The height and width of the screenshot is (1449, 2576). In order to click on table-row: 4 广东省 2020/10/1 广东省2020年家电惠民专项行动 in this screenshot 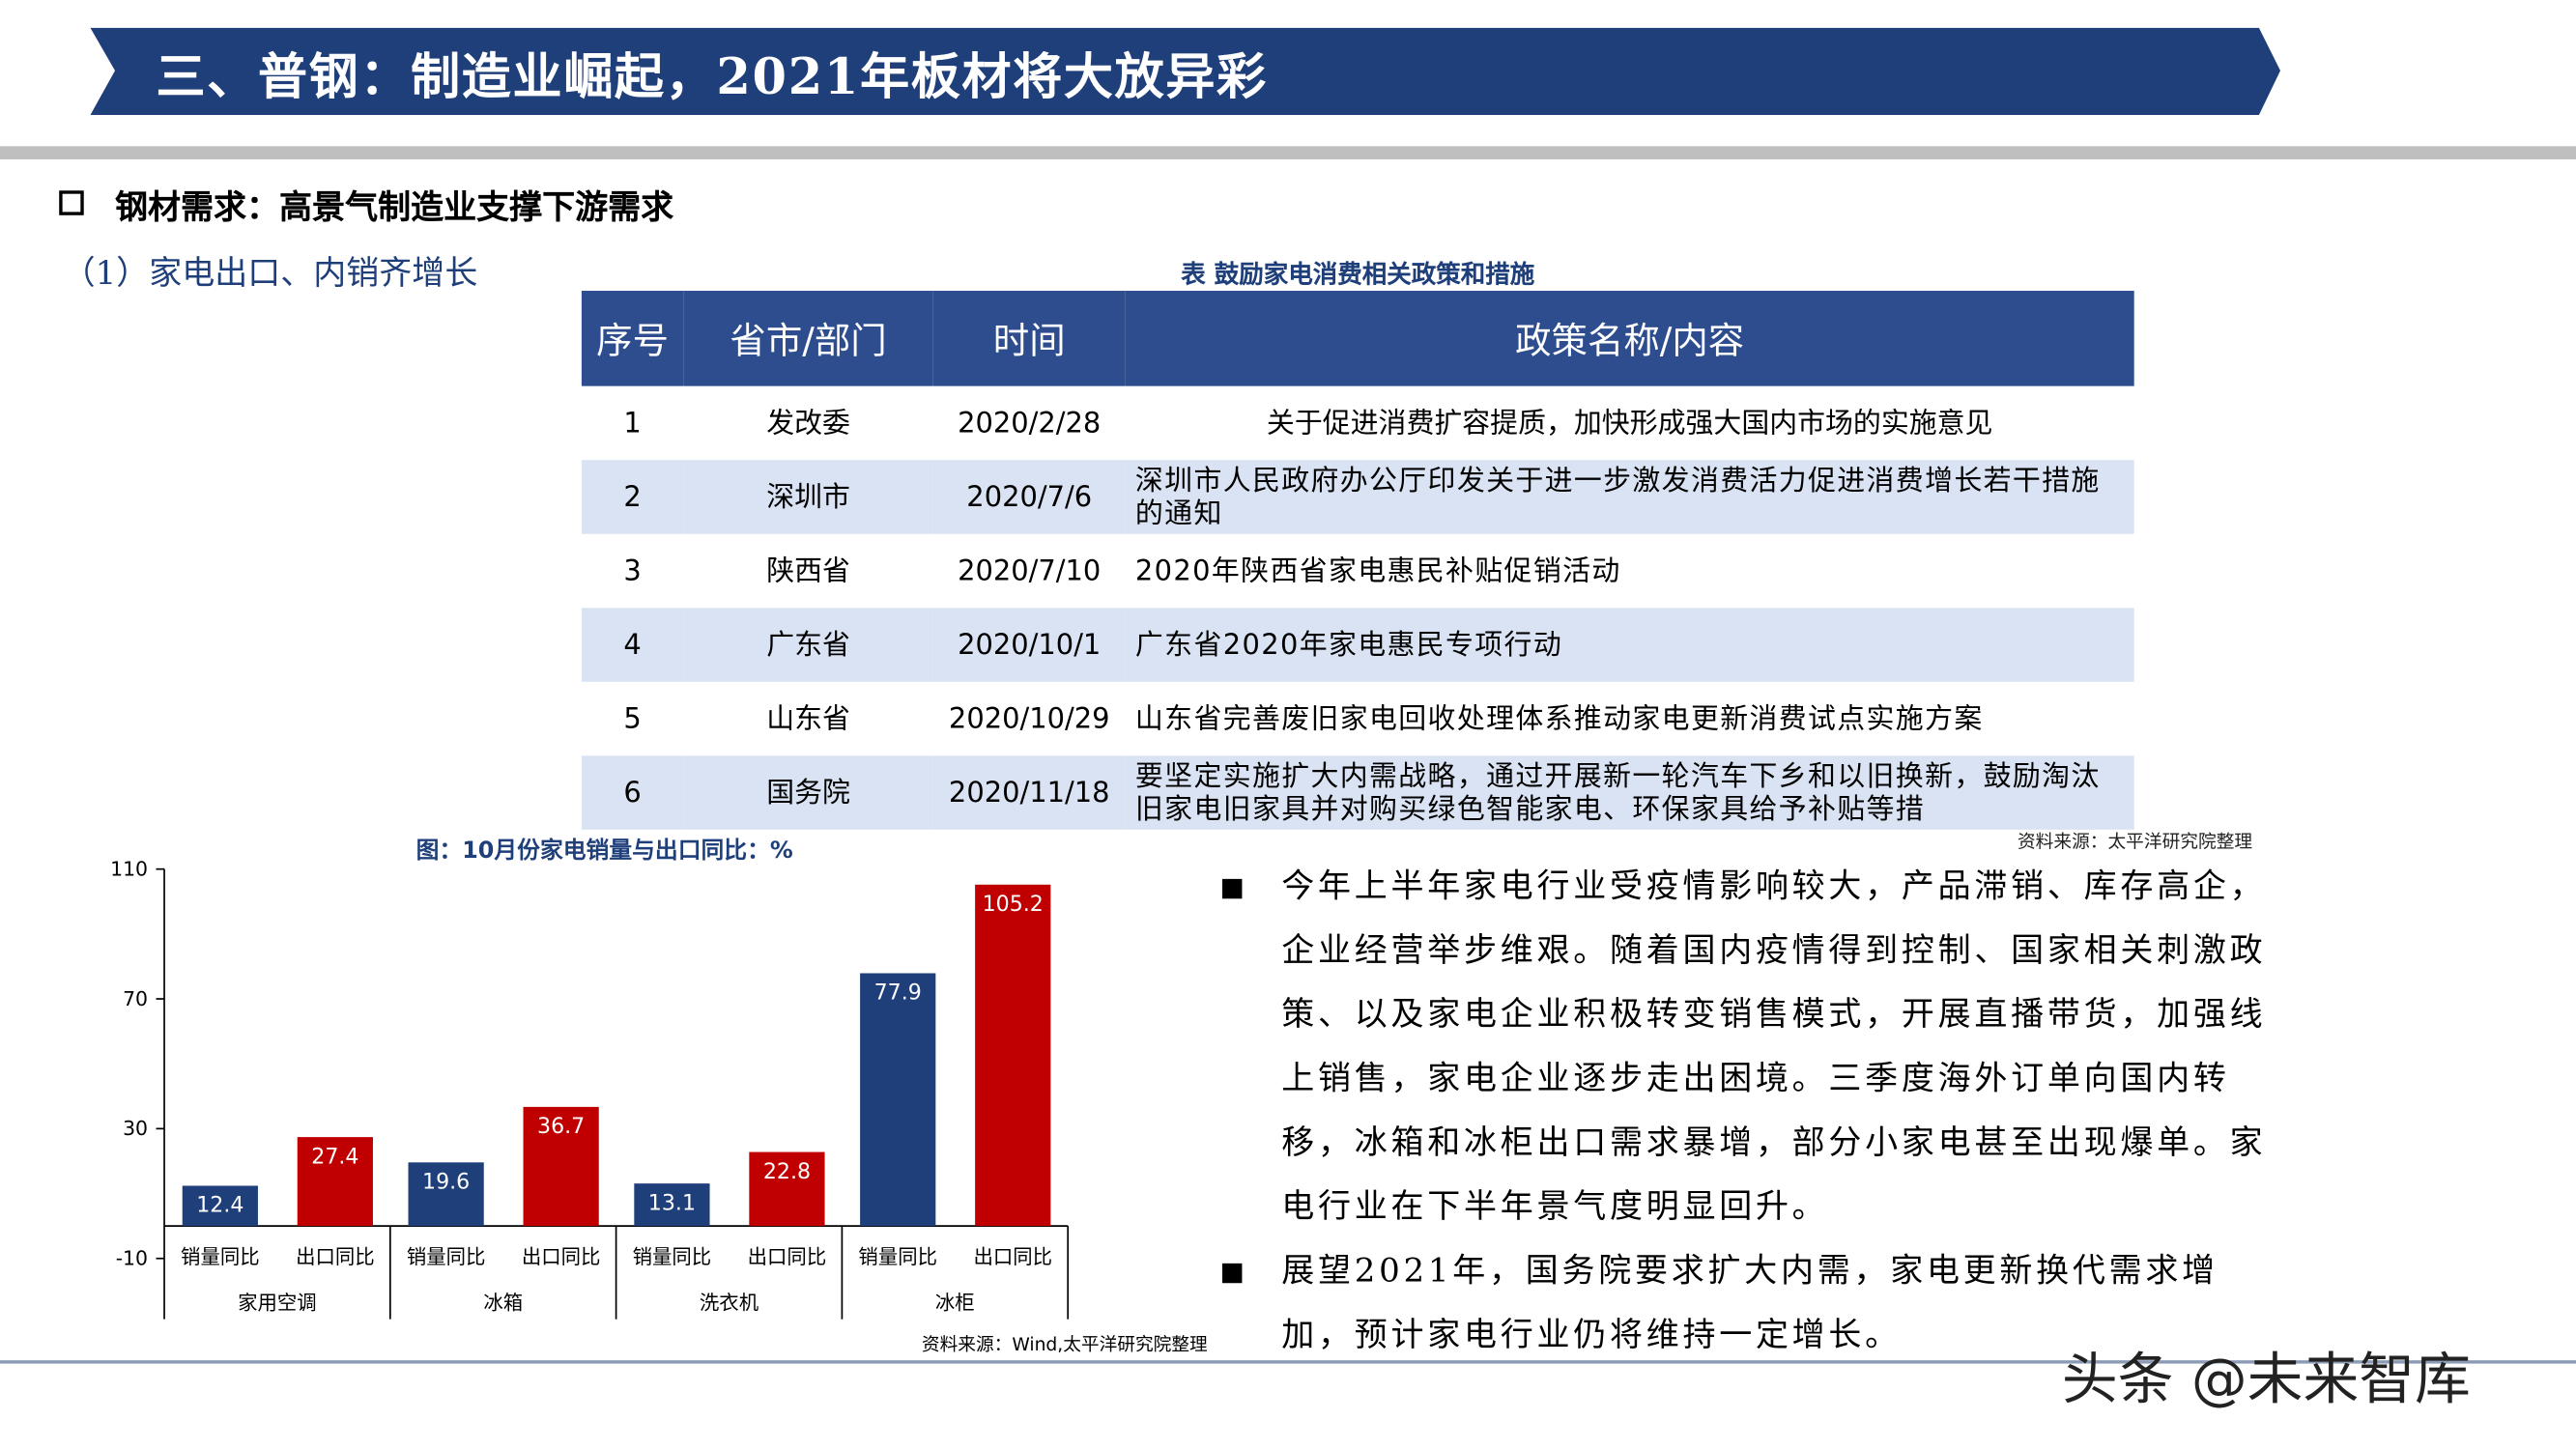, I will do `click(1358, 645)`.